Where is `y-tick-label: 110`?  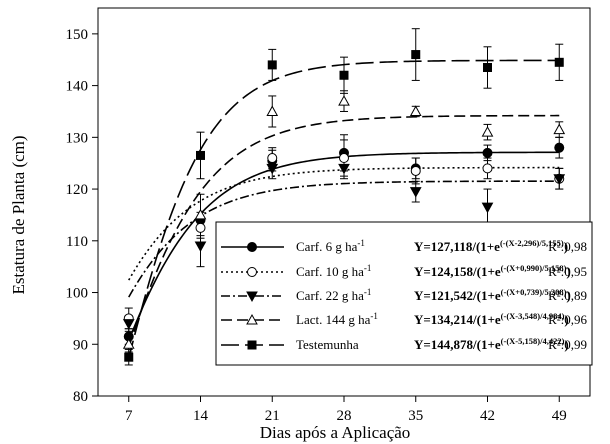 y-tick-label: 110 is located at coordinates (77, 242).